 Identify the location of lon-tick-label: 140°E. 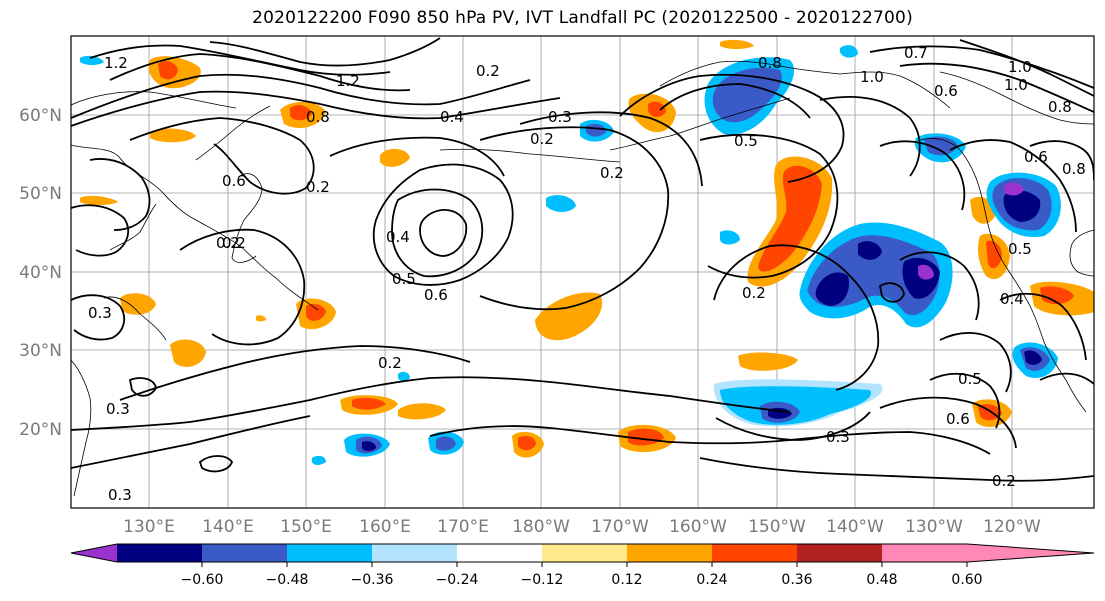
(228, 527).